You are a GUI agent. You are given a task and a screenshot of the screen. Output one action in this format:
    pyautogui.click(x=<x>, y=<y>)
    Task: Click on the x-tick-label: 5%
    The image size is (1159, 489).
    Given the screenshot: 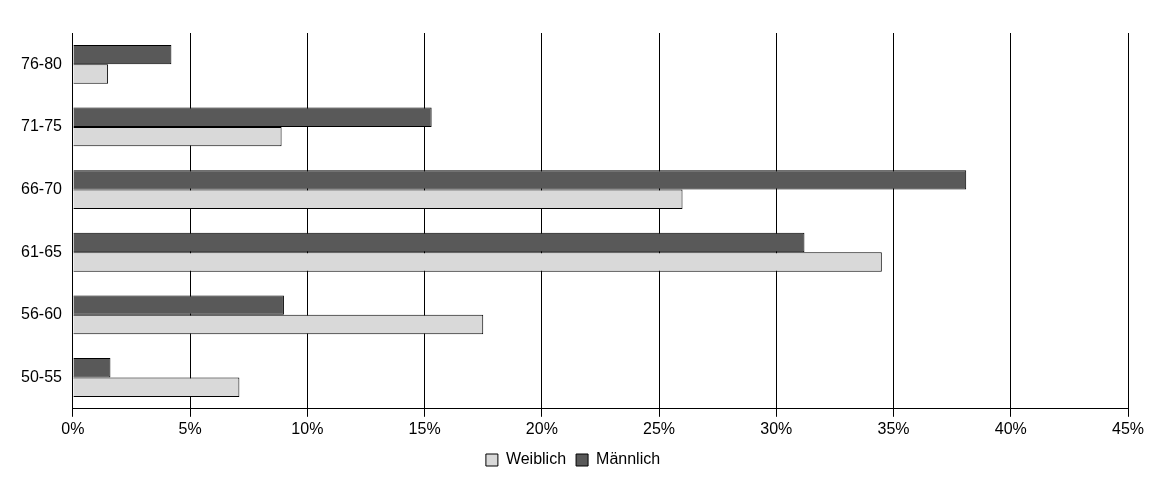 What is the action you would take?
    pyautogui.click(x=190, y=428)
    